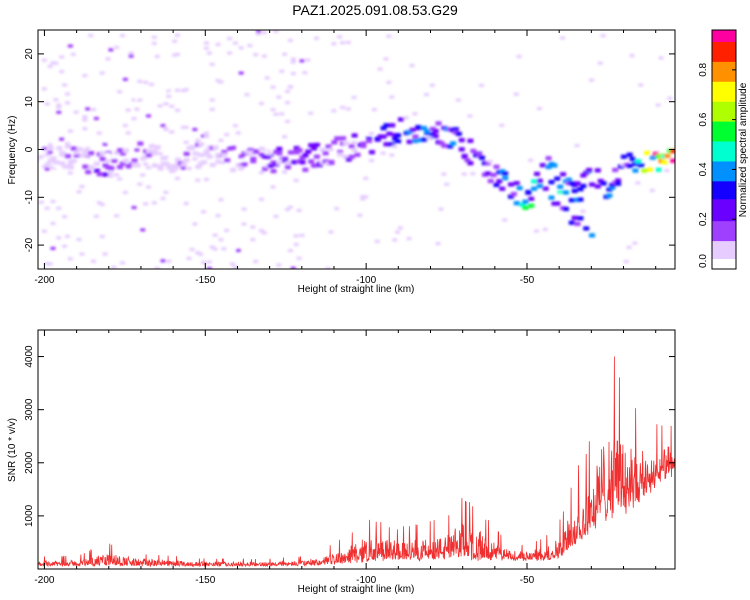 The image size is (750, 600). Describe the element at coordinates (527, 580) in the screenshot. I see `snr-x-tick-label: -50` at that location.